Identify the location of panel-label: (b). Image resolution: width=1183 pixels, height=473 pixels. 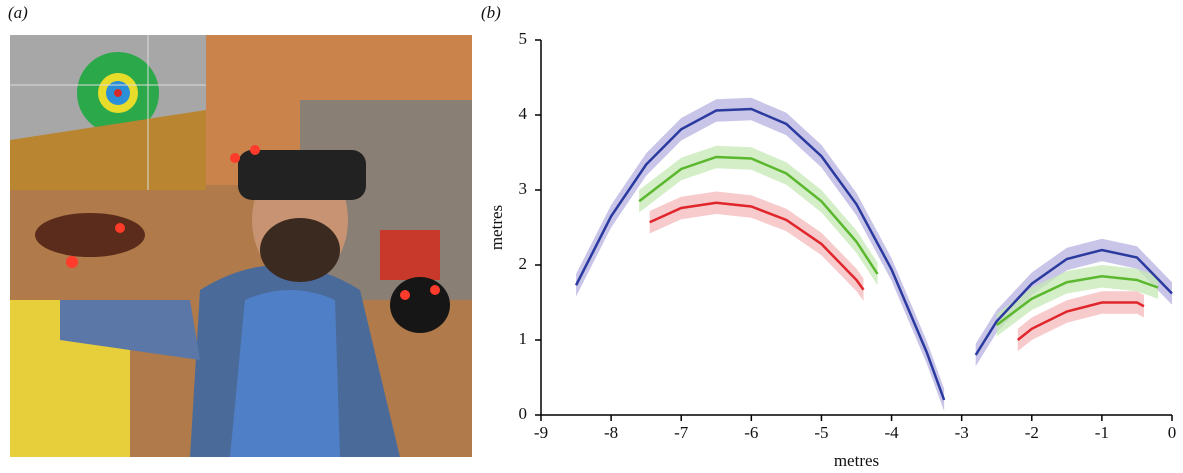
(491, 12).